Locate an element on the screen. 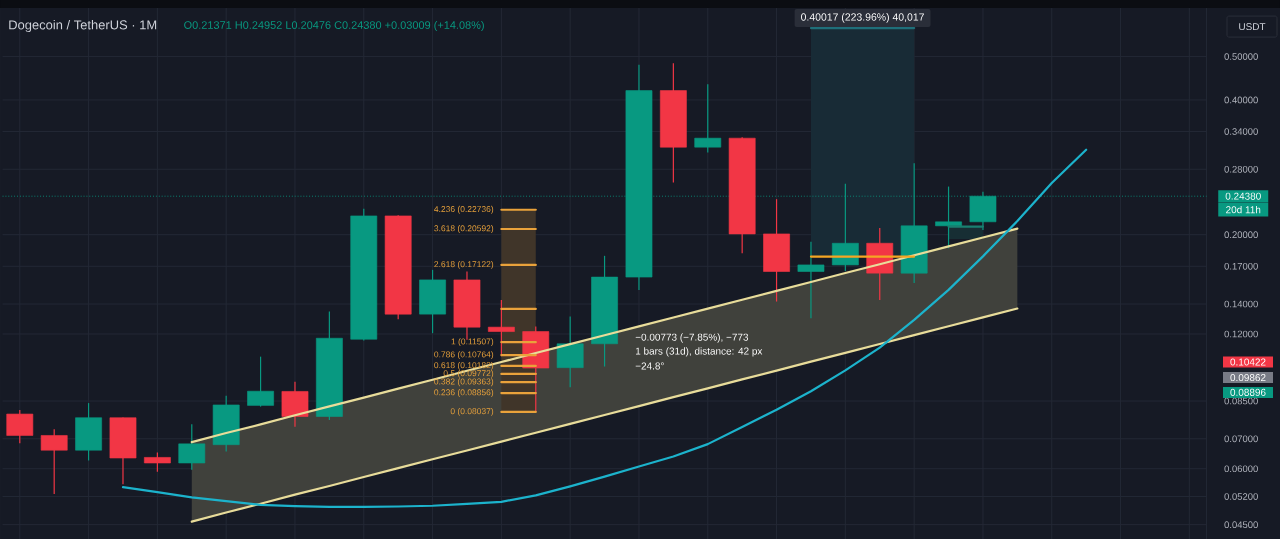  text: 20d 11h is located at coordinates (1243, 209).